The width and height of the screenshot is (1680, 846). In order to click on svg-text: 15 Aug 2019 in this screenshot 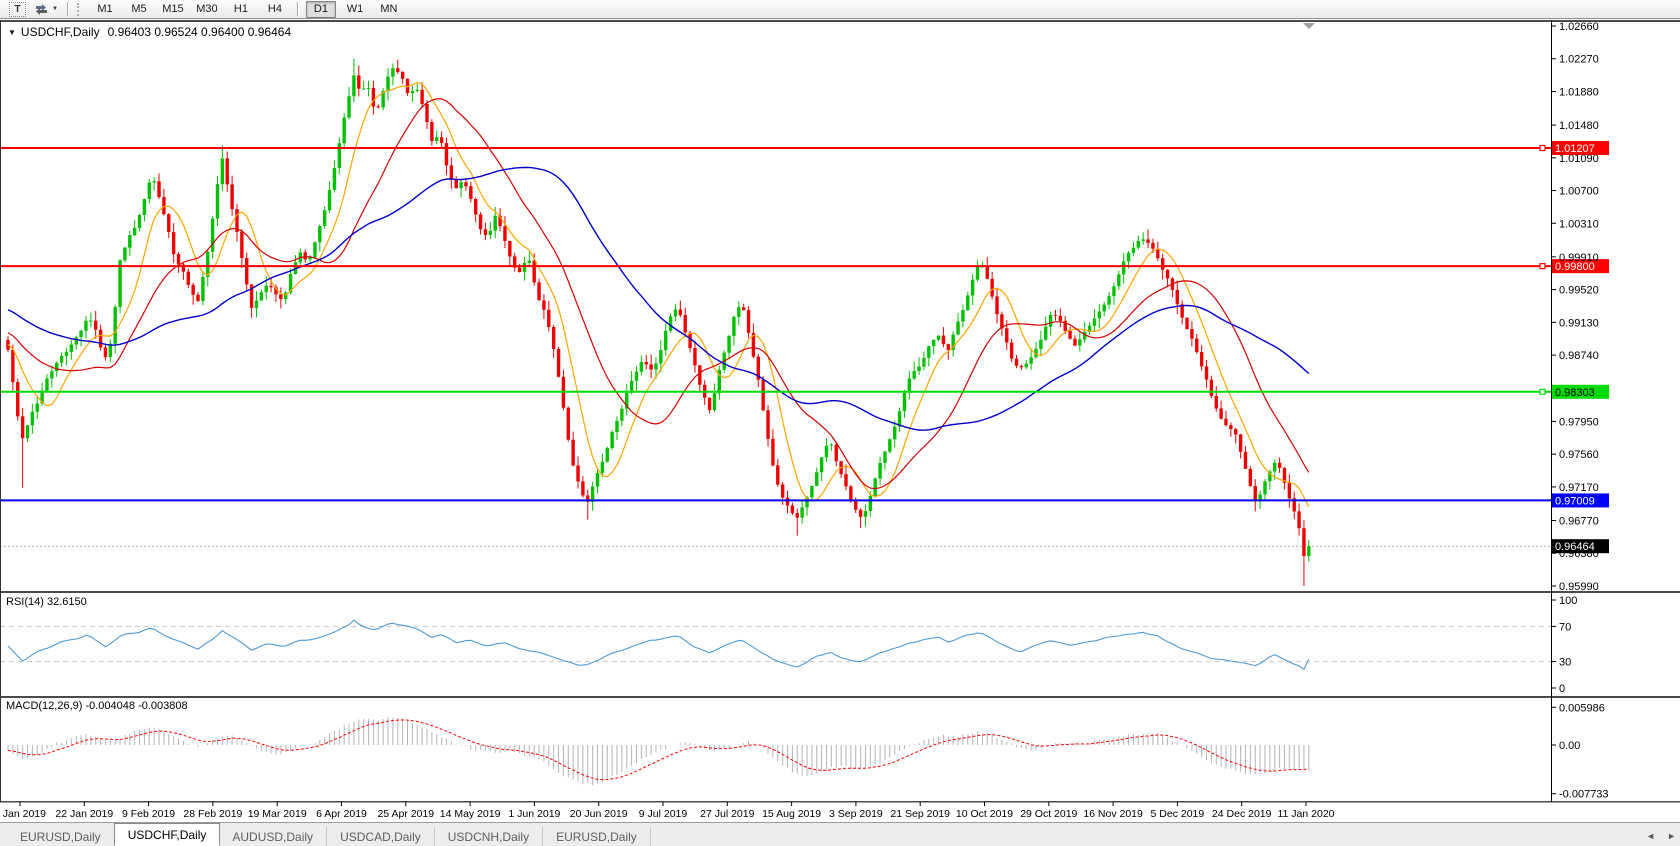, I will do `click(791, 814)`.